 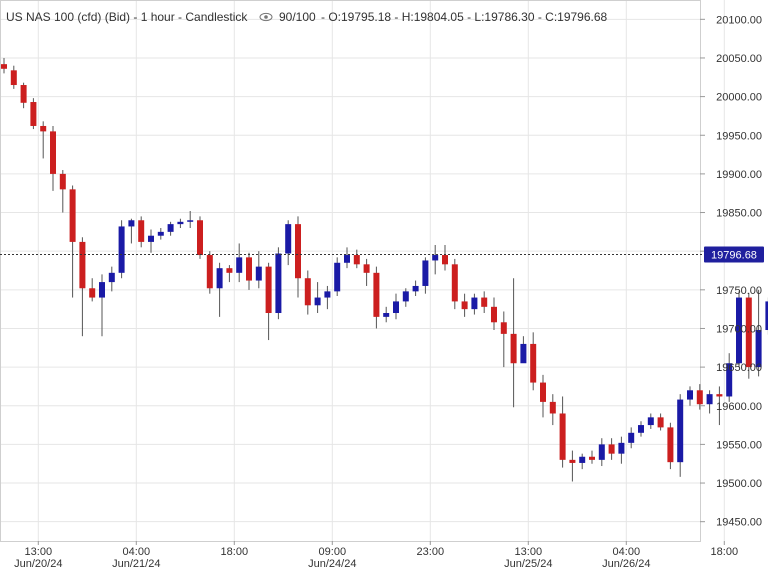 What do you see at coordinates (529, 552) in the screenshot?
I see `x-tick-time: 13:00` at bounding box center [529, 552].